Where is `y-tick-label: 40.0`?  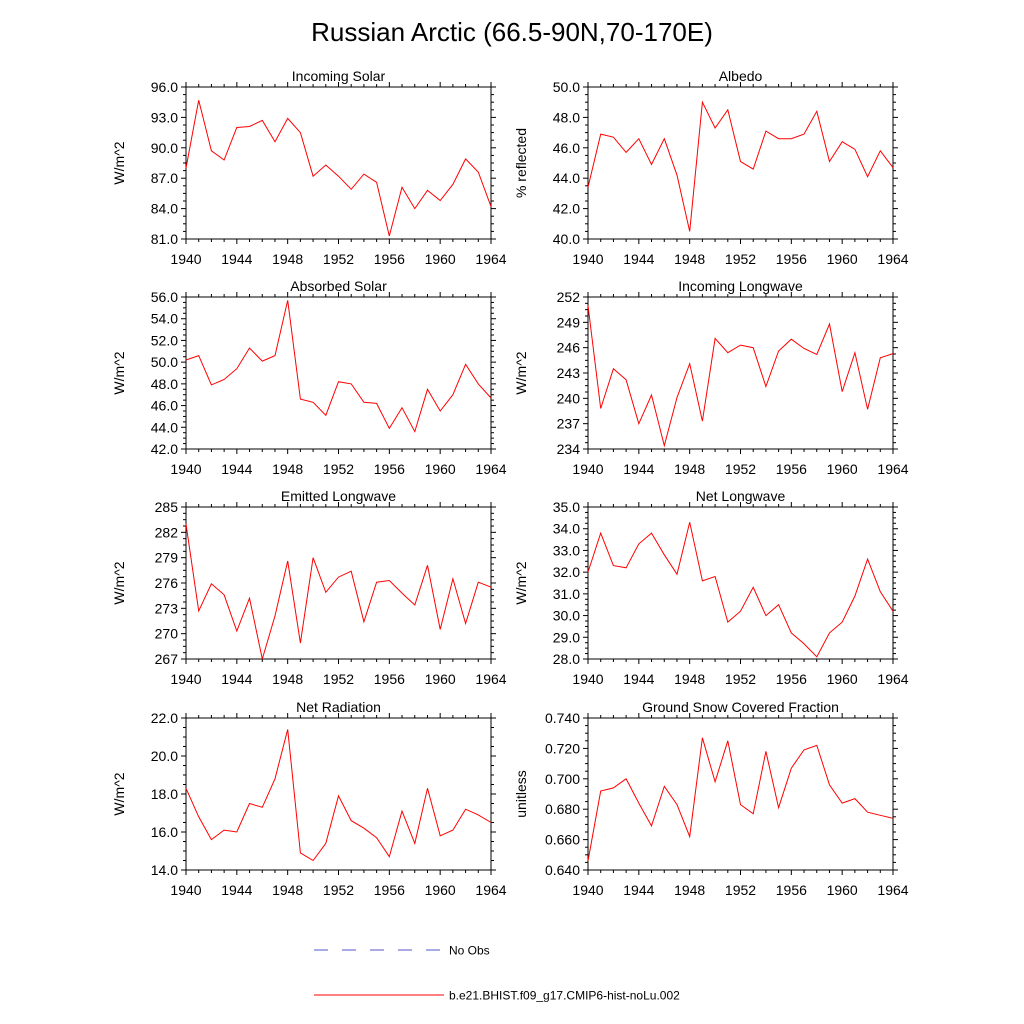 y-tick-label: 40.0 is located at coordinates (566, 239).